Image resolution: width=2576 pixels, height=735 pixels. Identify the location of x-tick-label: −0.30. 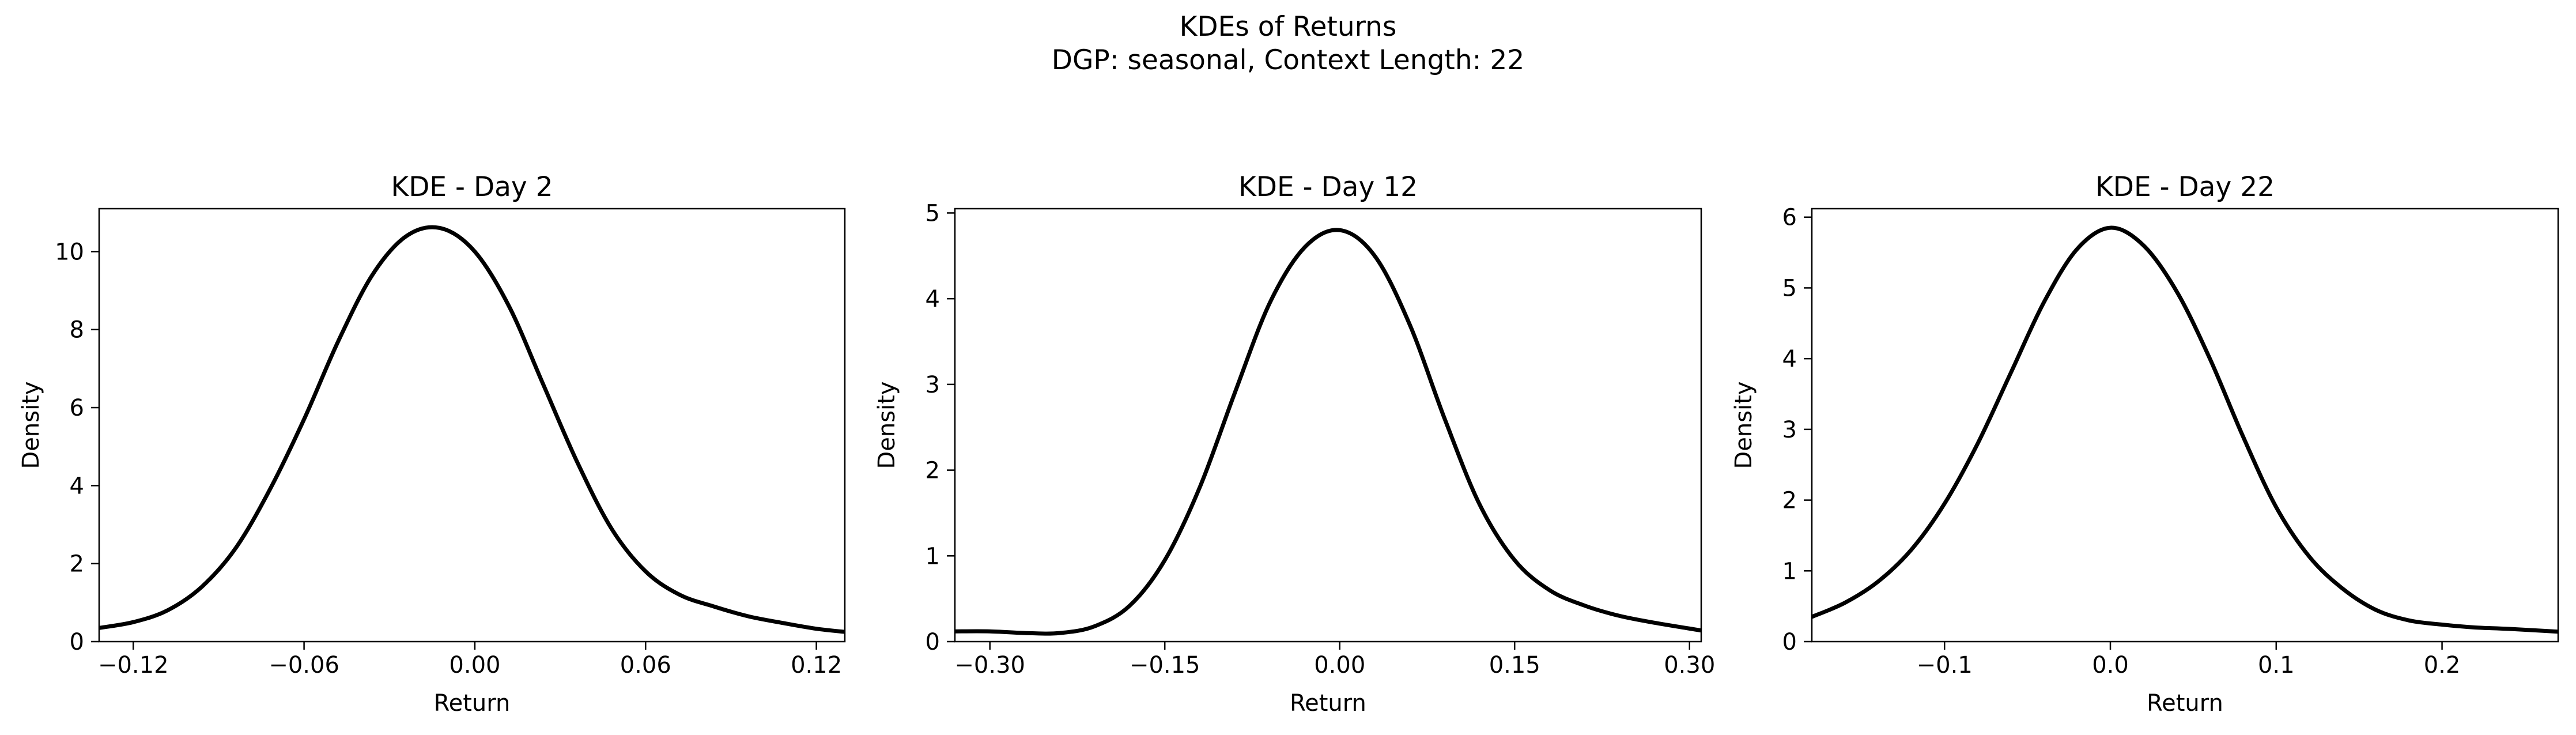
(990, 665).